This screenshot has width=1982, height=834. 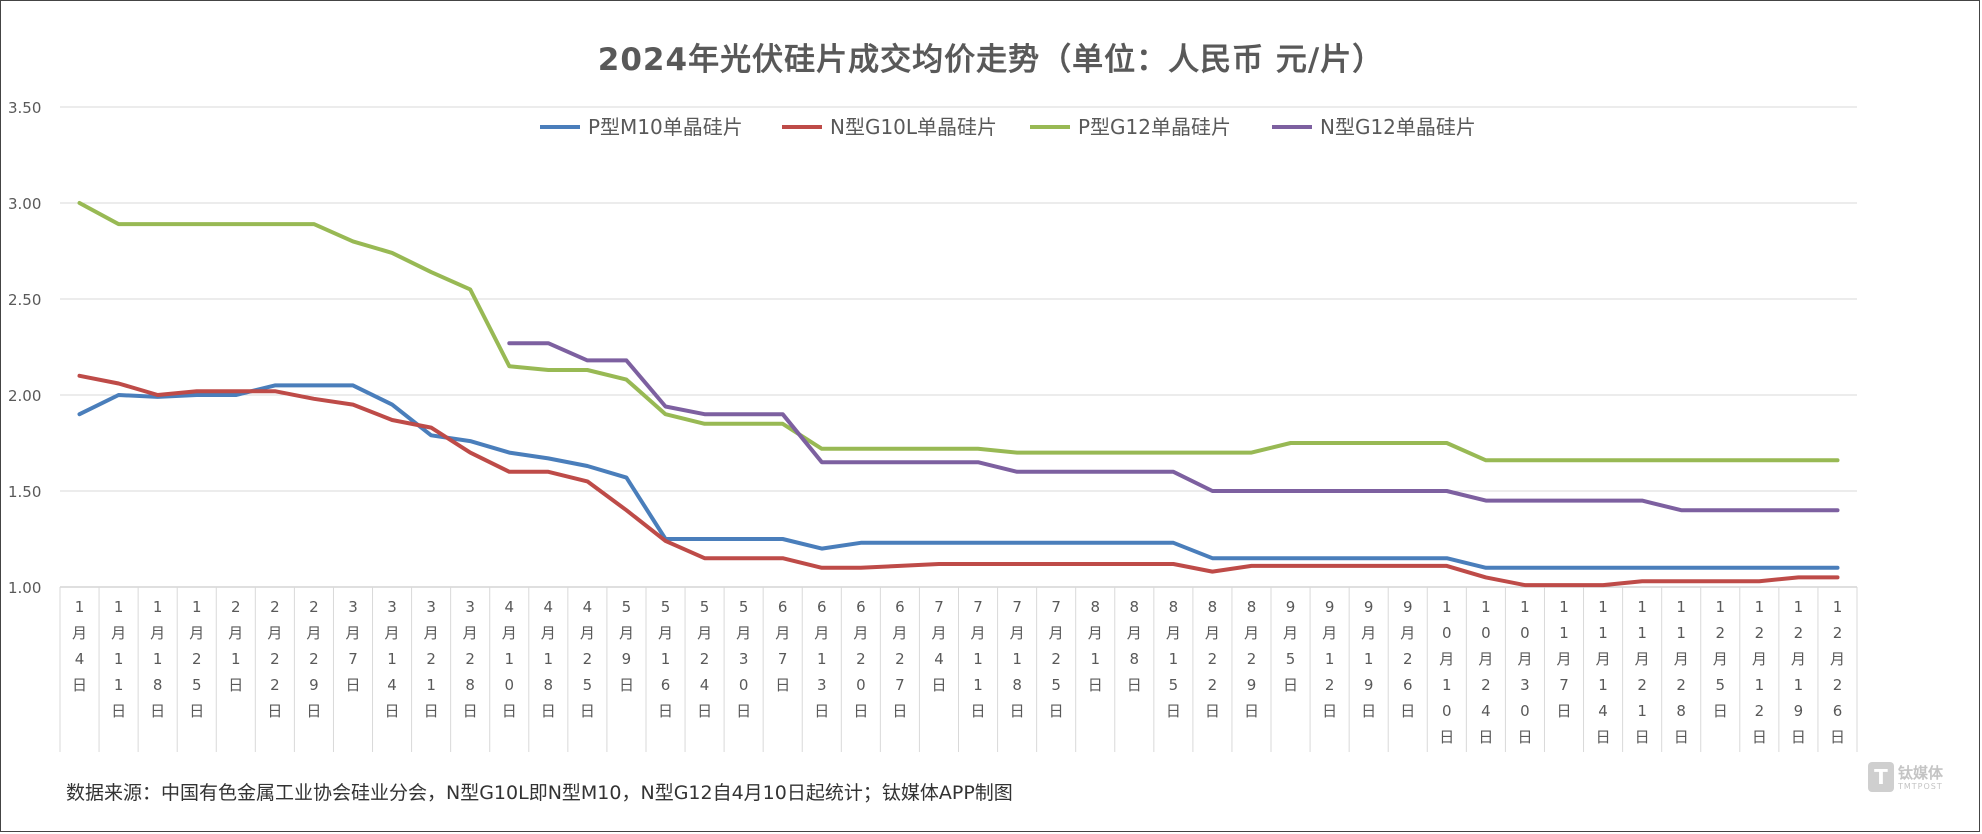 I want to click on legend-background, so click(x=1023, y=128).